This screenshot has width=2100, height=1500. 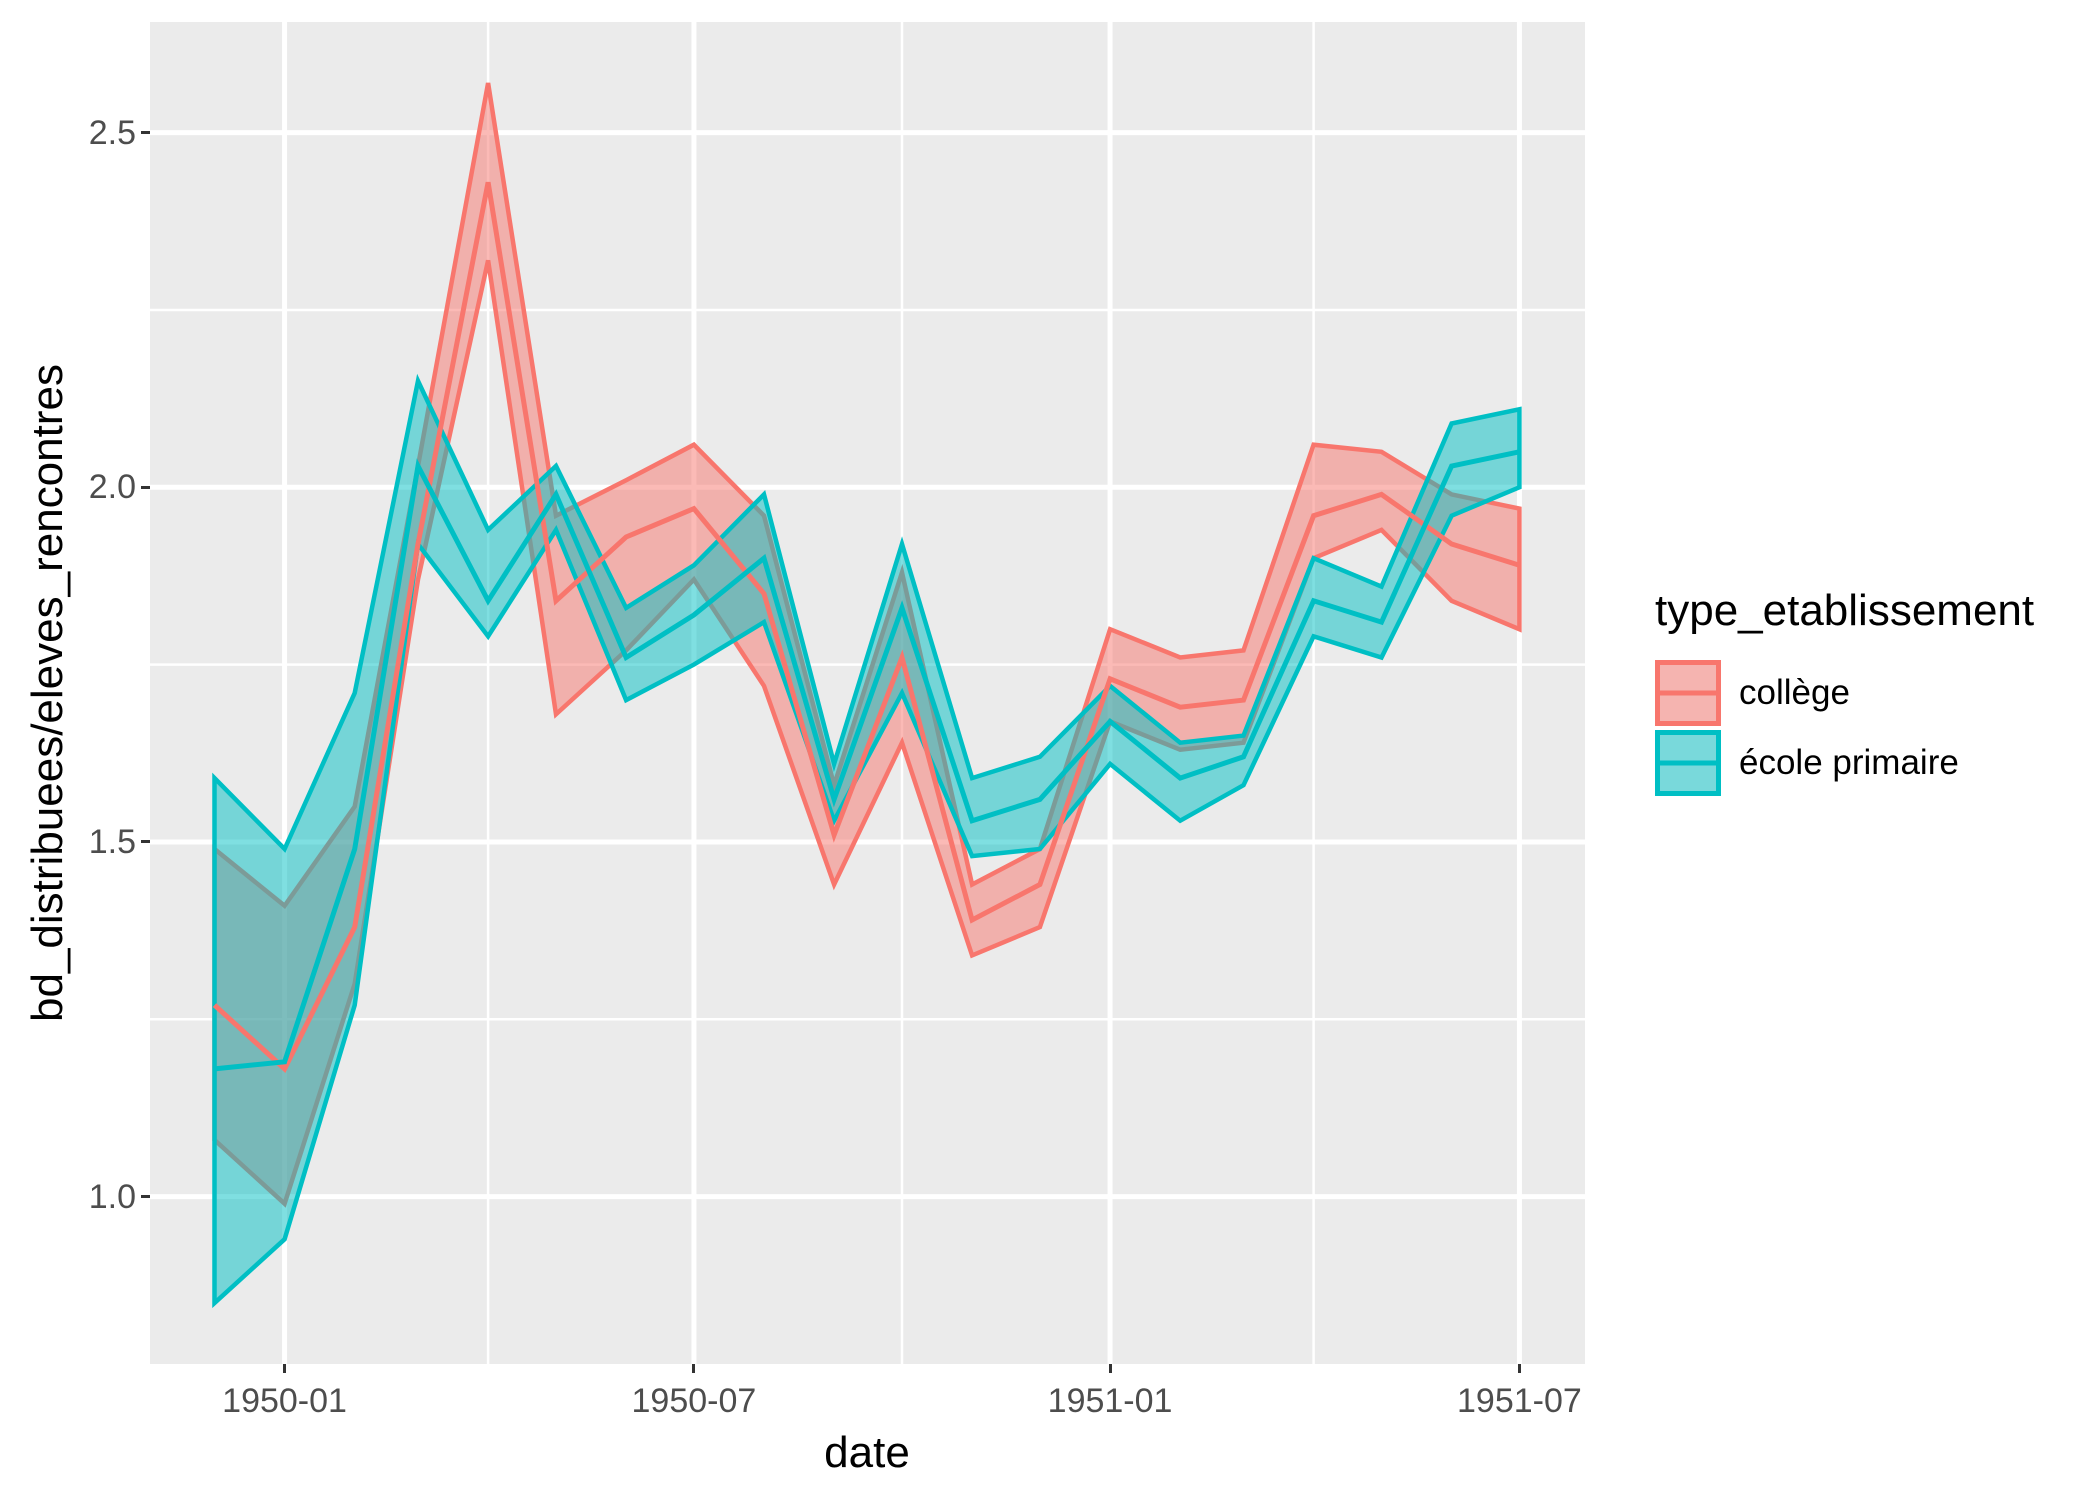 I want to click on legend-item-label: école primaire, so click(x=1849, y=762).